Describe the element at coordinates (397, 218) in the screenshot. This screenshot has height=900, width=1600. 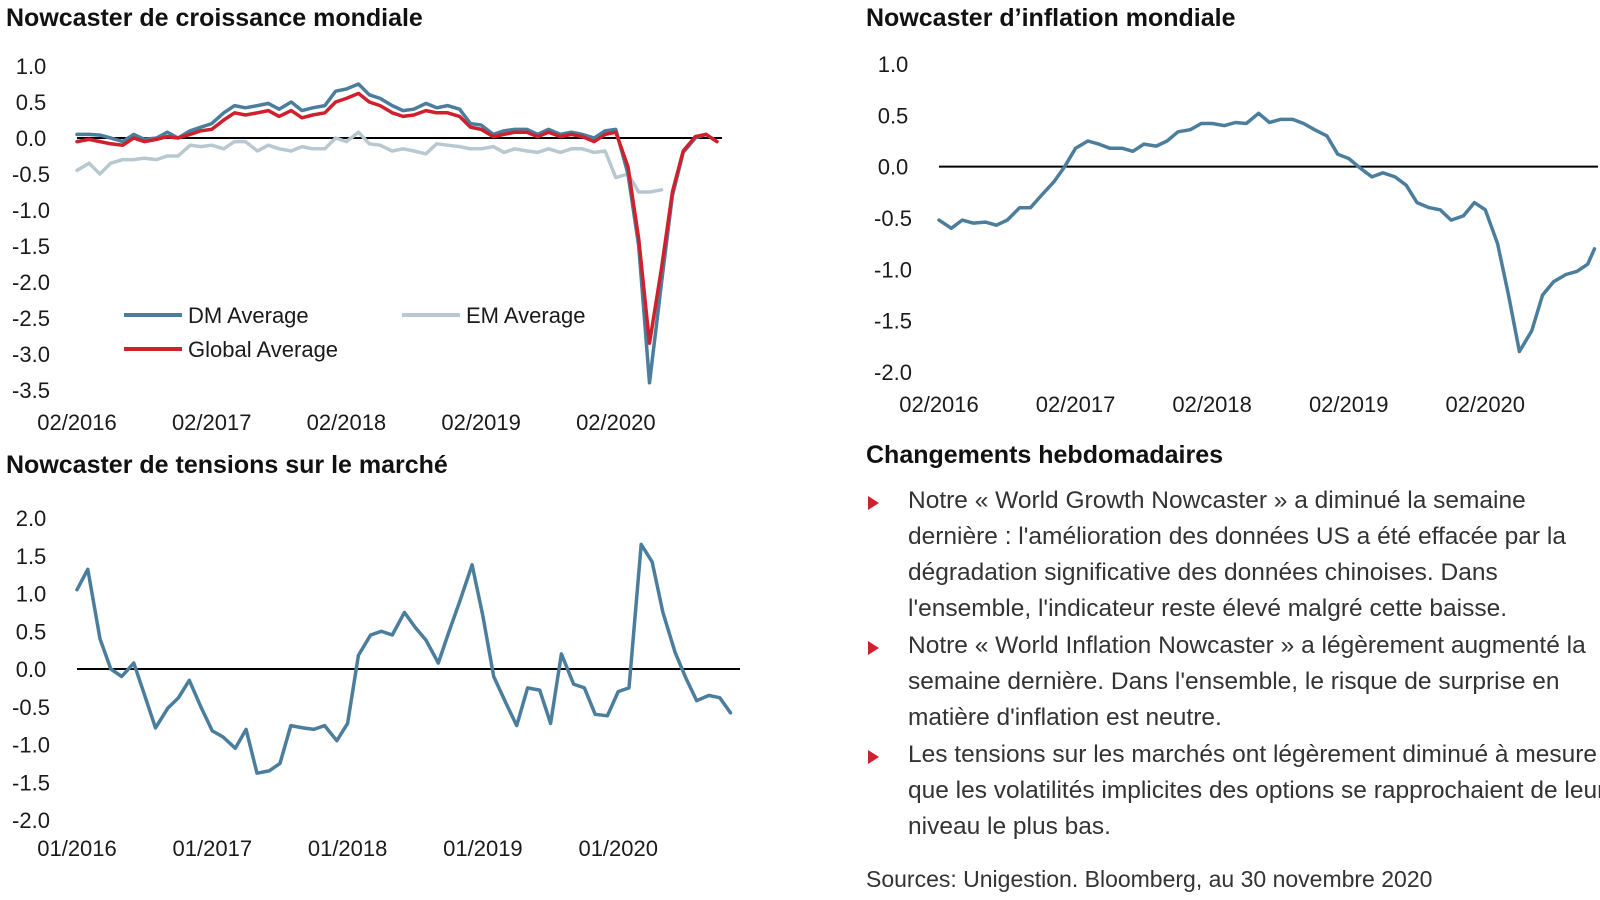
I see `series-line-global-average` at that location.